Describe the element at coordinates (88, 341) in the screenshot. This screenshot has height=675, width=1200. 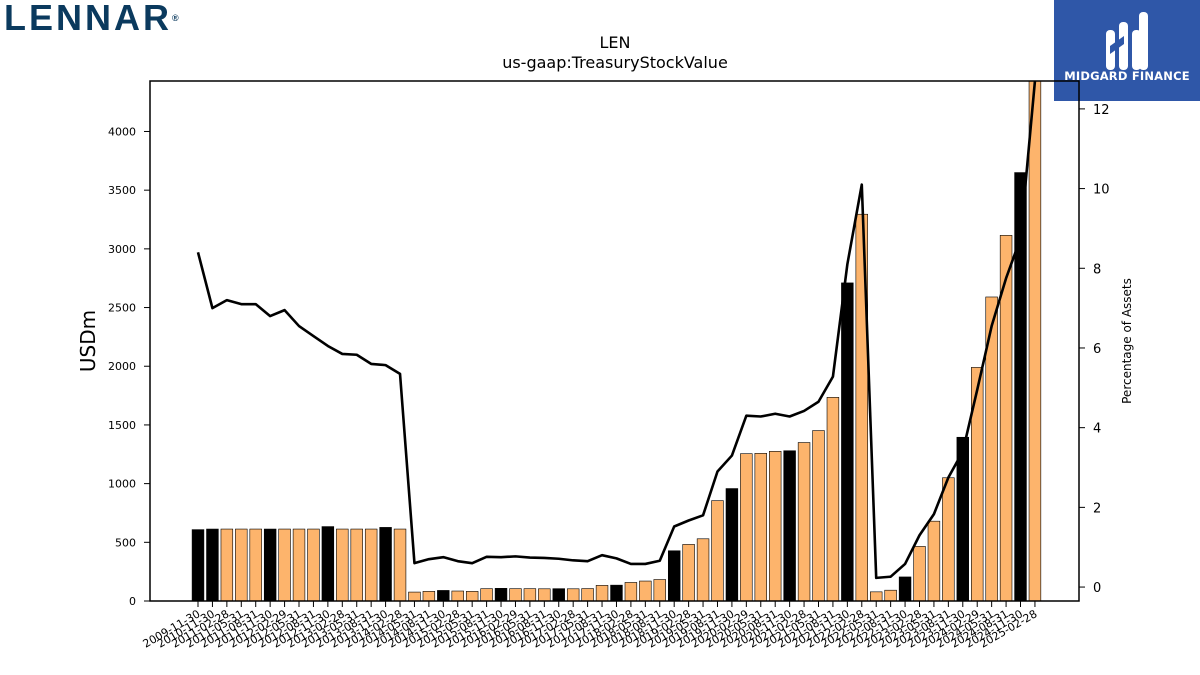
I see `y-axis-label: USDm` at that location.